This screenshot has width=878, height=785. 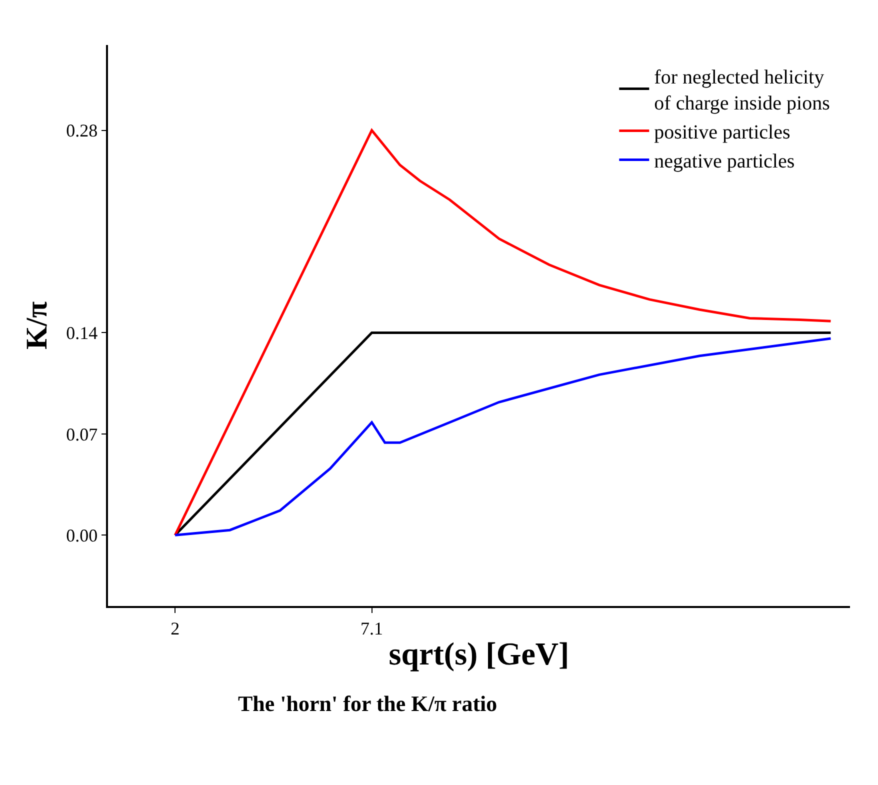 What do you see at coordinates (372, 628) in the screenshot?
I see `x-tick-label: 7.1` at bounding box center [372, 628].